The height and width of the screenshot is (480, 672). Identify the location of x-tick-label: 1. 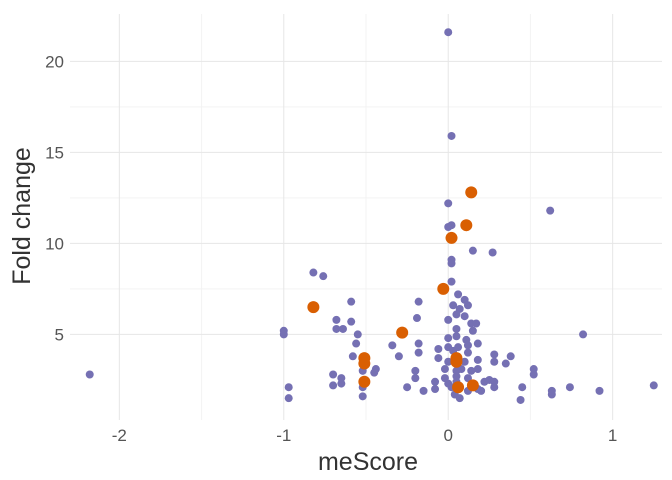
(612, 435).